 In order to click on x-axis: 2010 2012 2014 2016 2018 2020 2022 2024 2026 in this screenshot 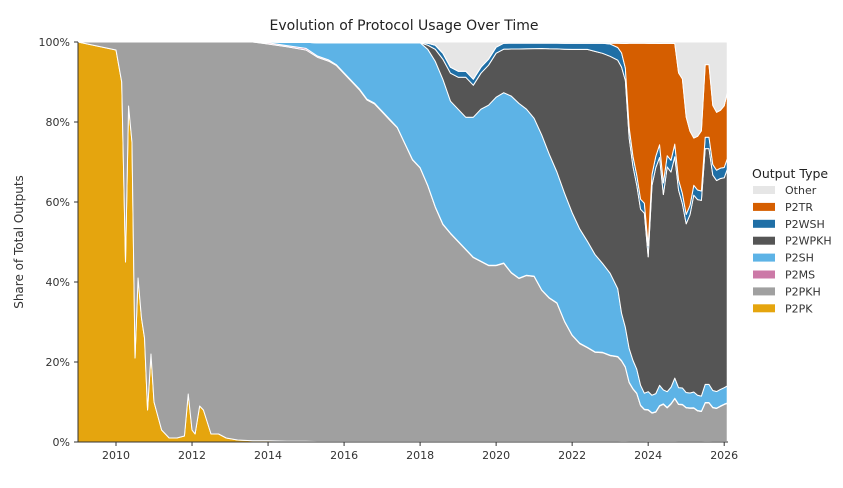, I will do `click(408, 451)`.